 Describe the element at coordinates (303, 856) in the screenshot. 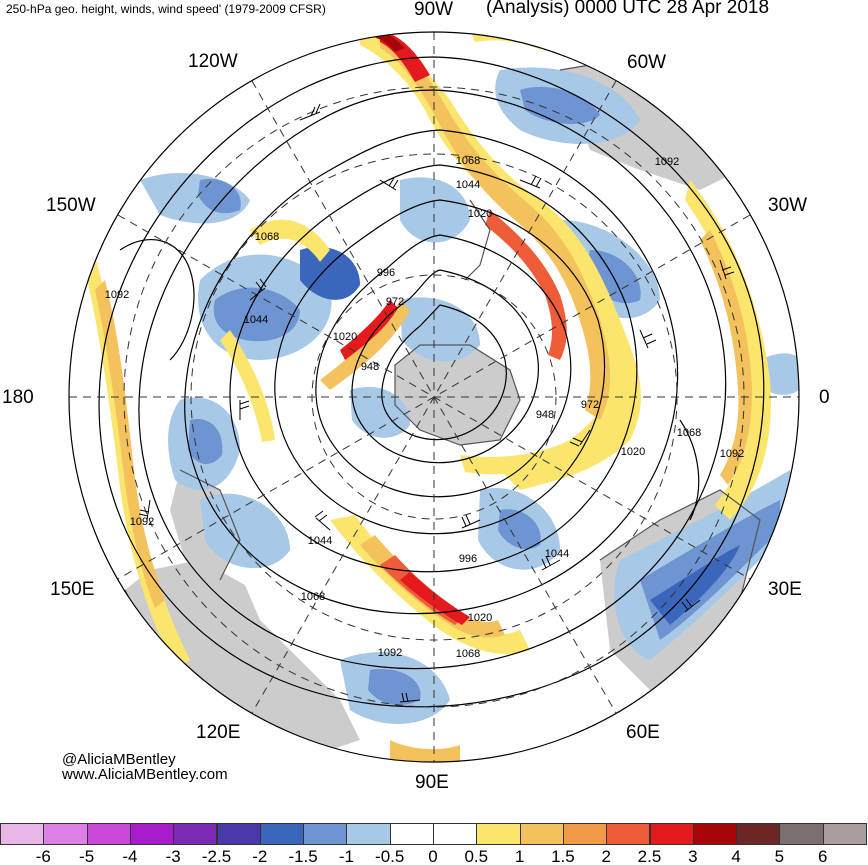

I see `colorbar-label: -1.5` at that location.